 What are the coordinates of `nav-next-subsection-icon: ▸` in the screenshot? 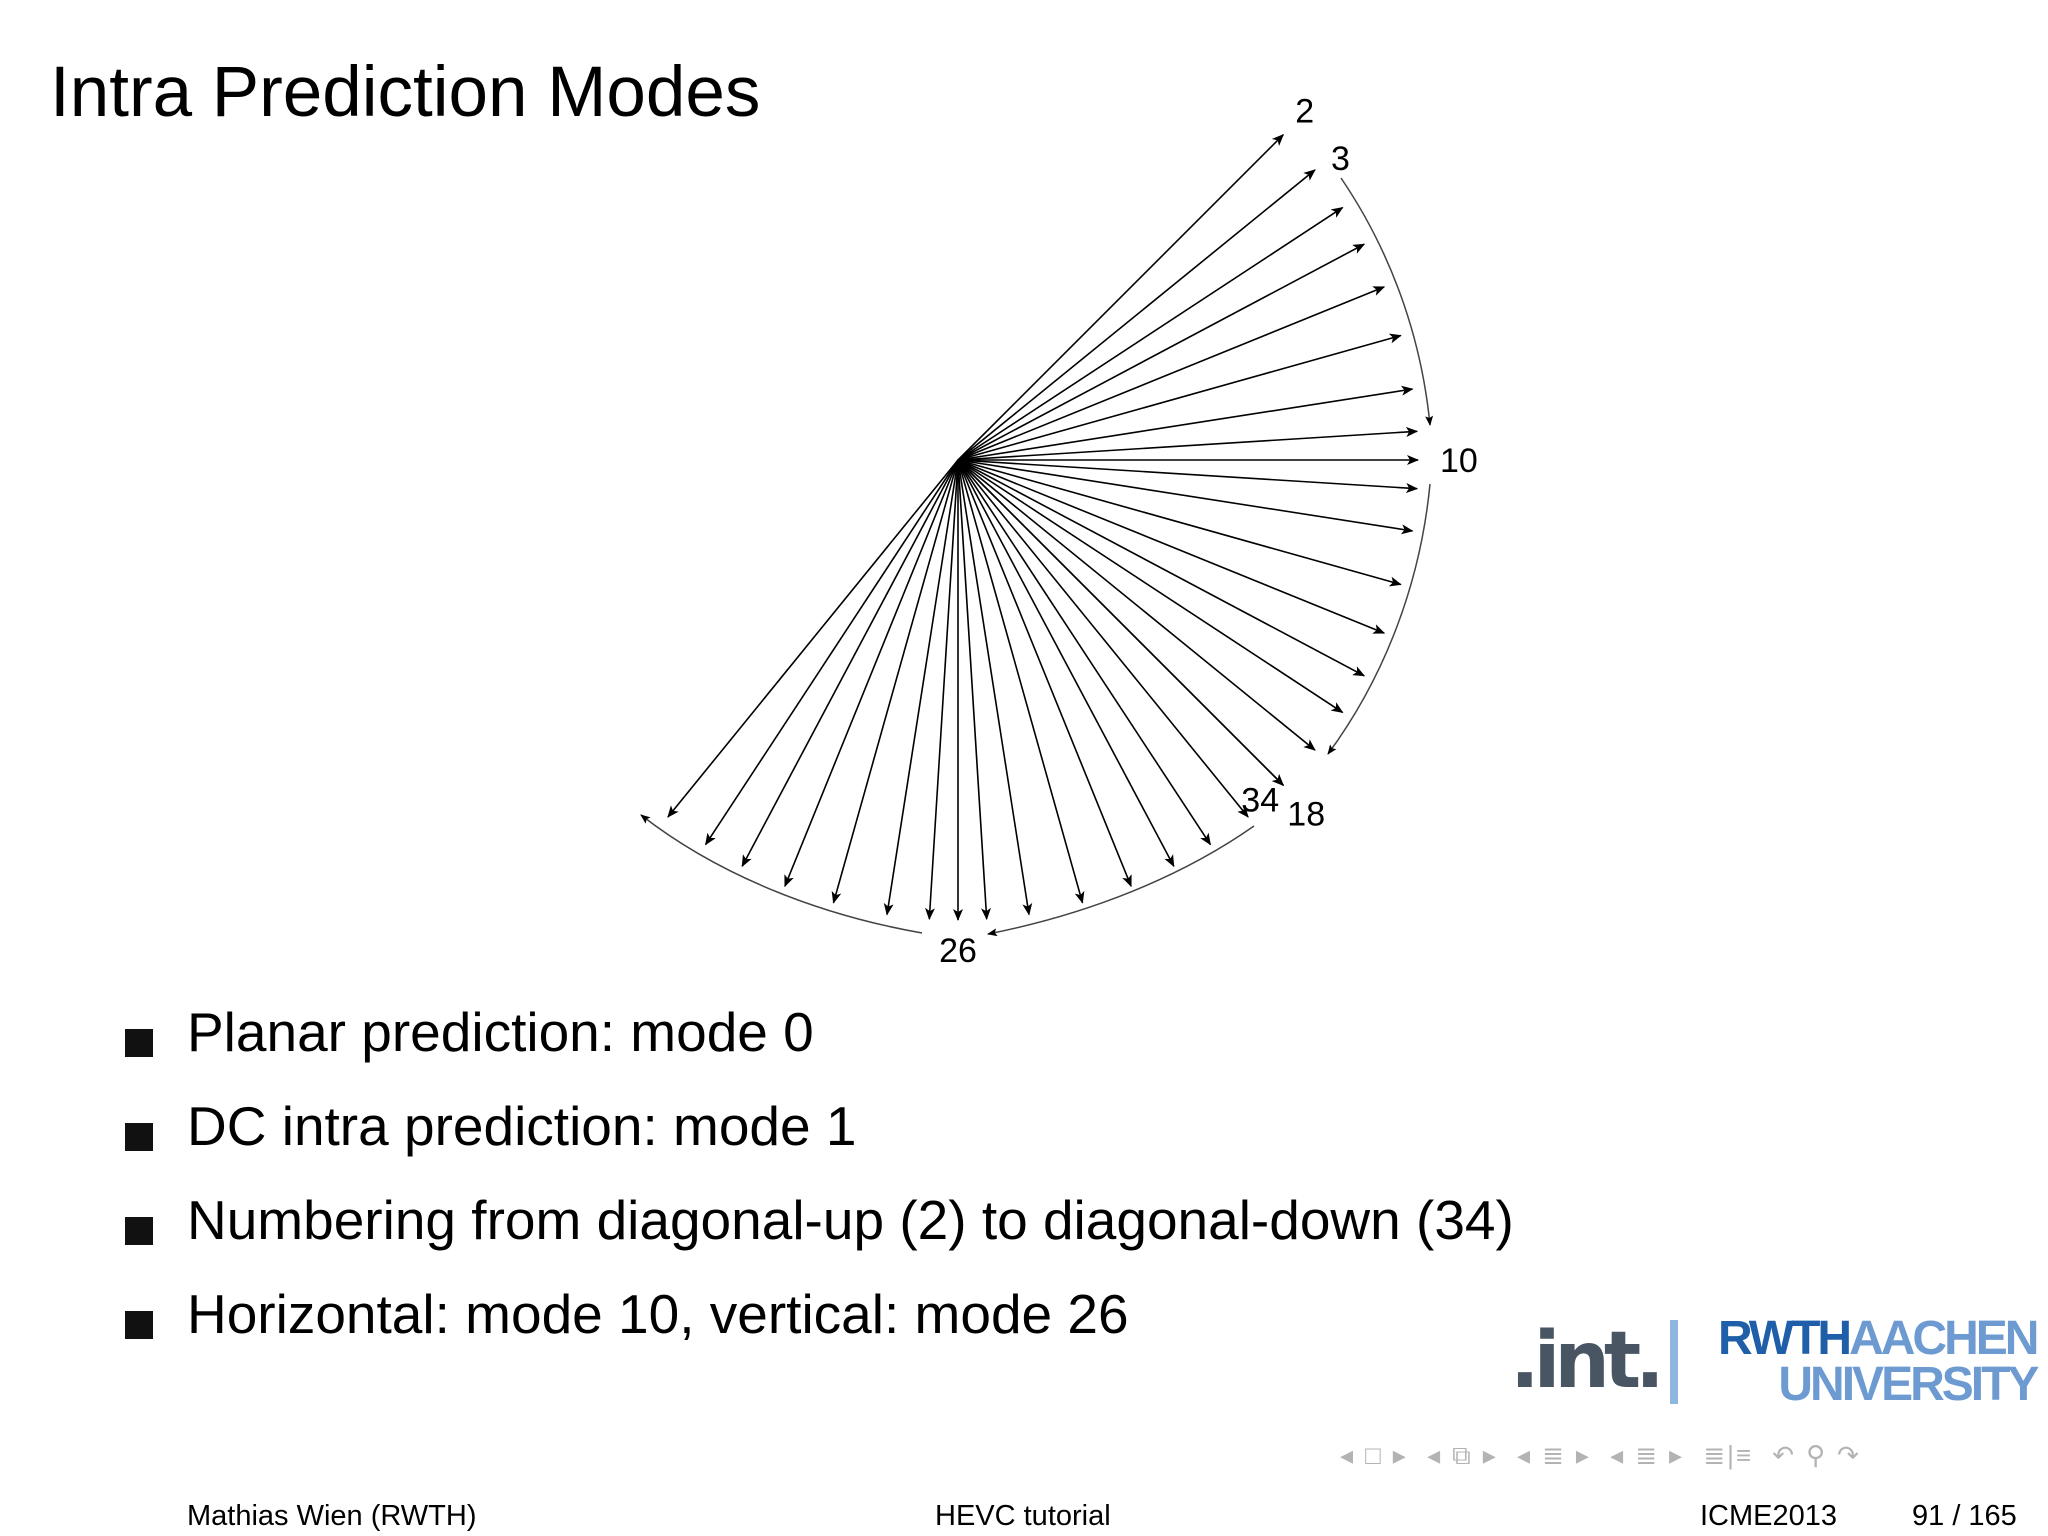 It's located at (1490, 1455).